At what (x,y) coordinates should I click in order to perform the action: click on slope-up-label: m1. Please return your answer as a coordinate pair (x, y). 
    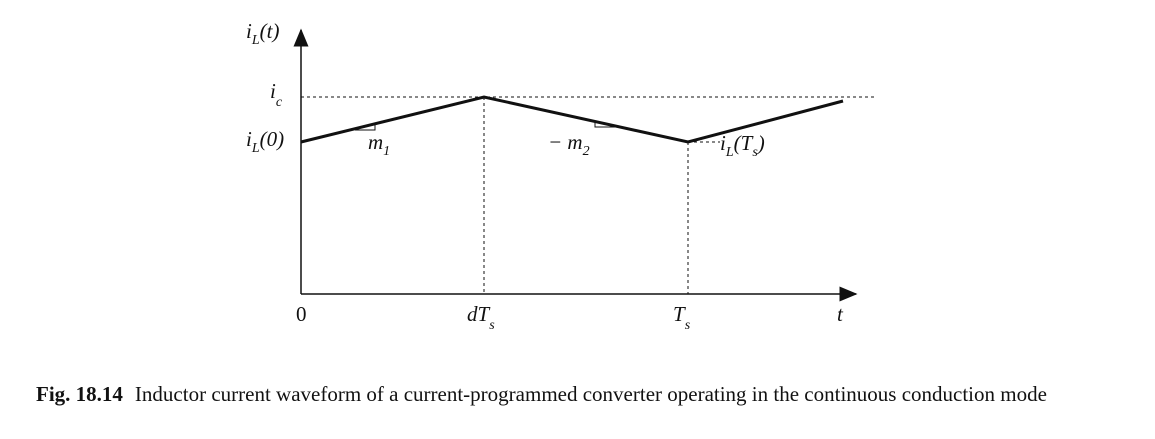
    Looking at the image, I should click on (379, 144).